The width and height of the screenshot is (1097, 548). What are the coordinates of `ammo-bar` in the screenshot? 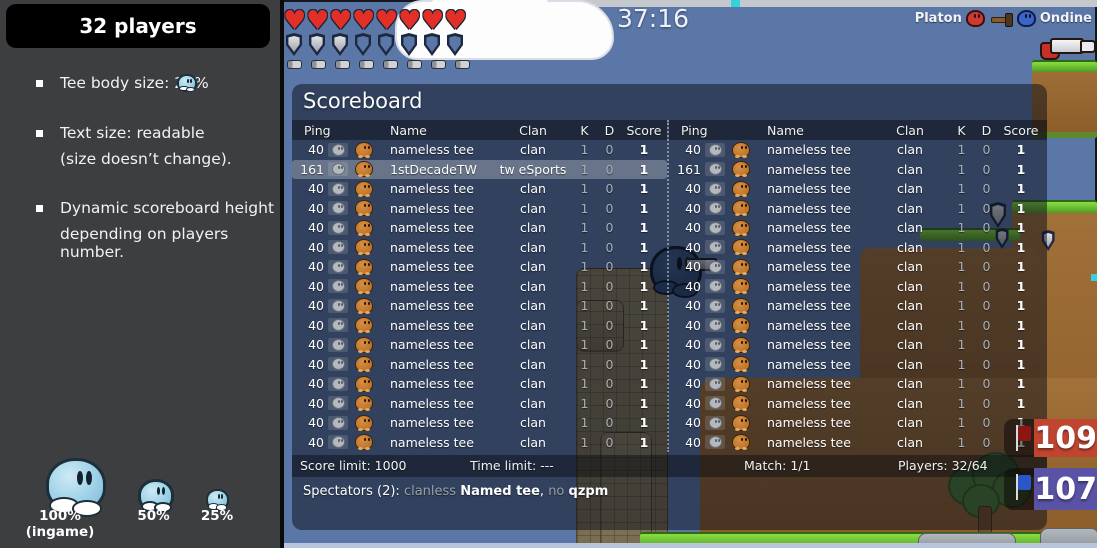 It's located at (383, 64).